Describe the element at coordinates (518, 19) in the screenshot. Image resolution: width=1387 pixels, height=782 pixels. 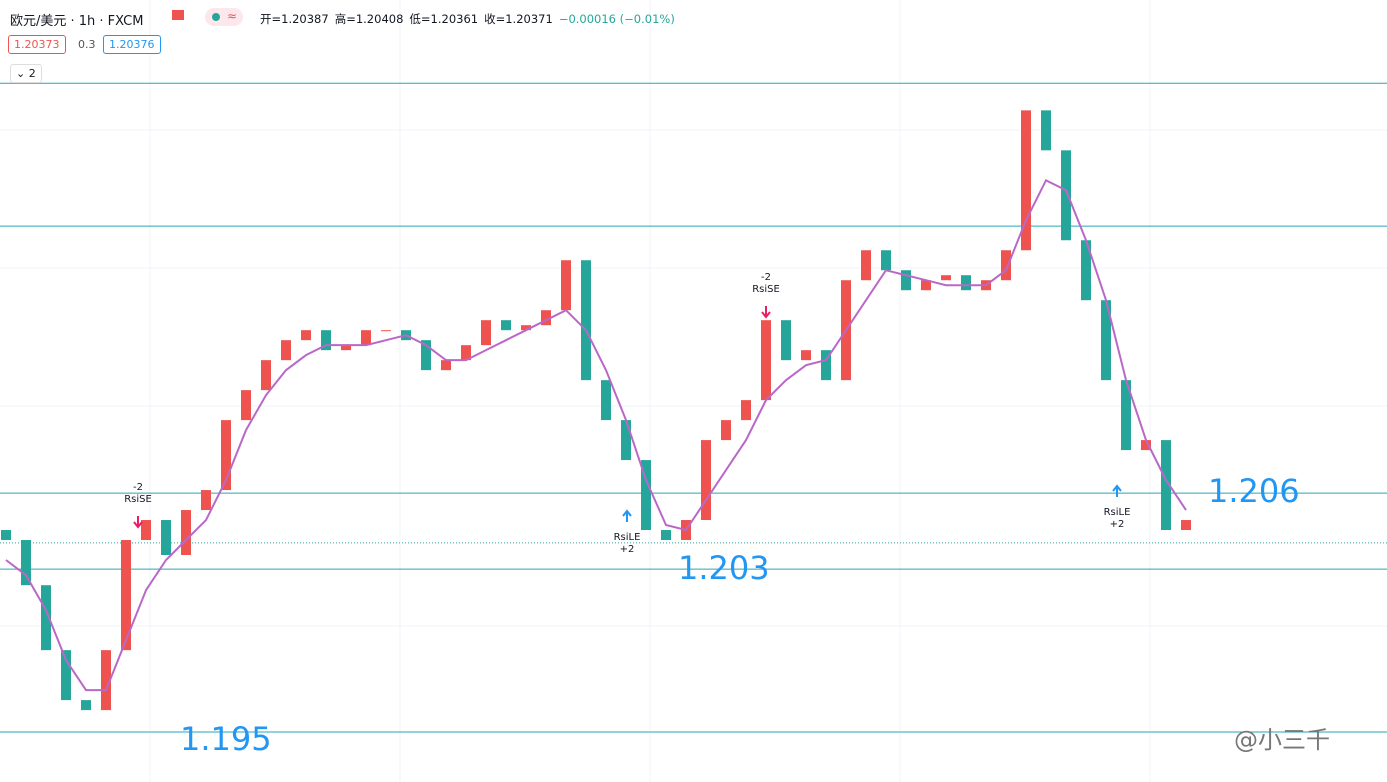
I see `ohlc-value: 收=1.20371` at that location.